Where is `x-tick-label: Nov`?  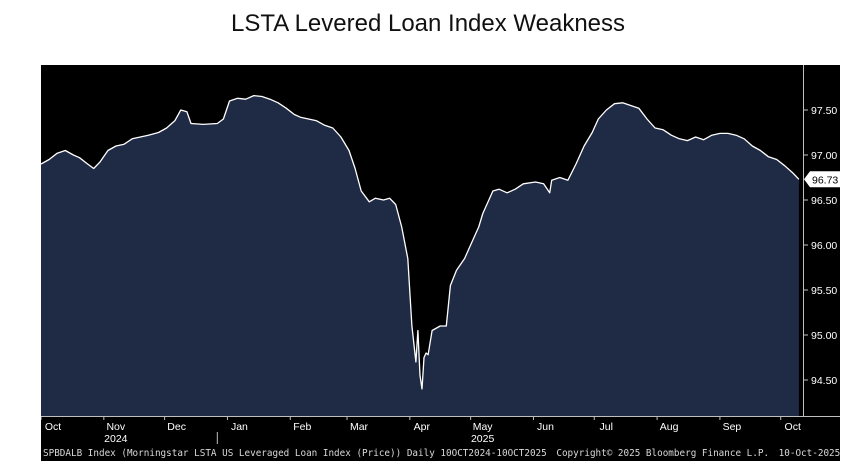 x-tick-label: Nov is located at coordinates (115, 427).